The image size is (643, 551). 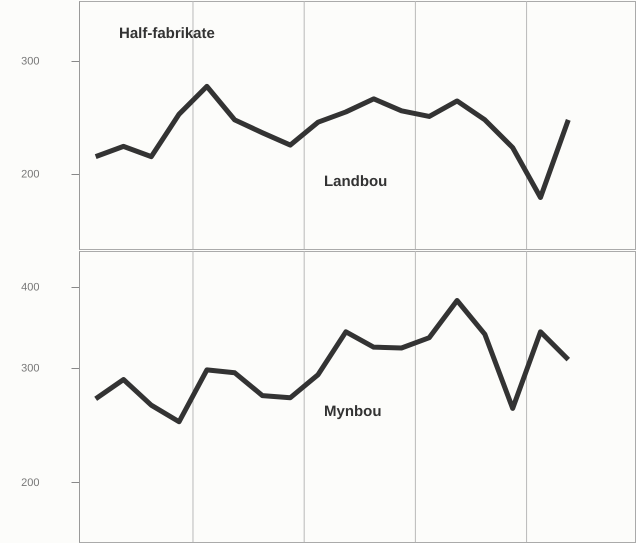 What do you see at coordinates (30, 287) in the screenshot?
I see `y-tick-label: 400` at bounding box center [30, 287].